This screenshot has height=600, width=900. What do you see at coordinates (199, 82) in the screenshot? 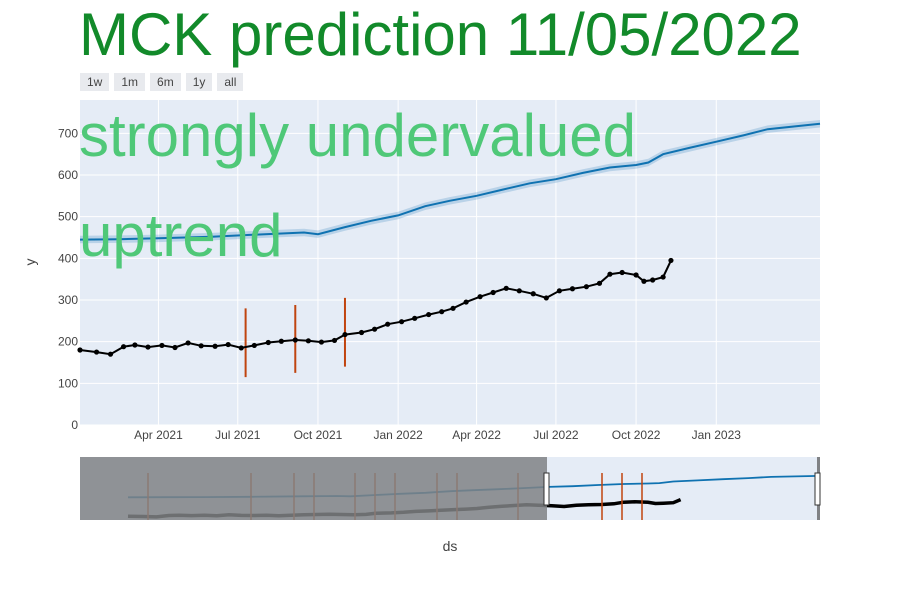
I see `range-button-1y: 1y` at bounding box center [199, 82].